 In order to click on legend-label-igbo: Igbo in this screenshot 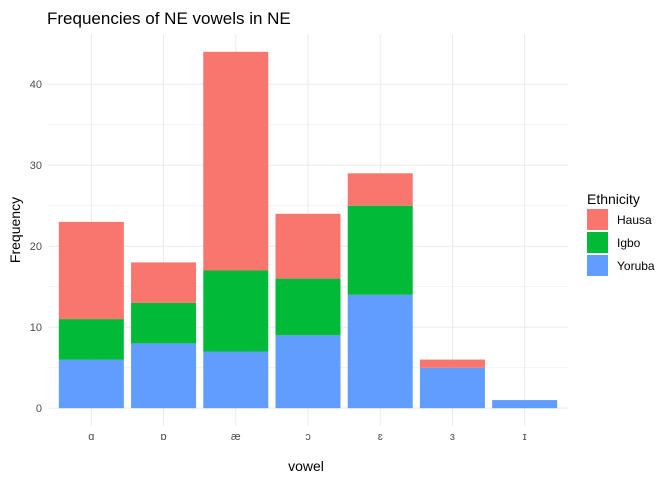, I will do `click(629, 243)`.